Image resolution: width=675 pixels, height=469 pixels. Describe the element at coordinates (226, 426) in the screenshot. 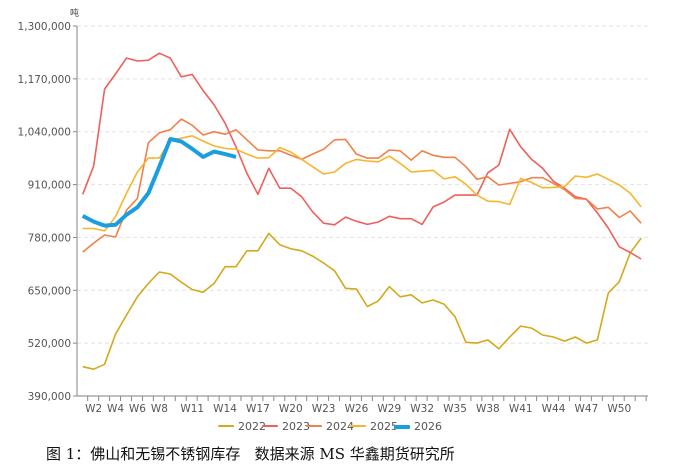

I see `legend-marker-2022` at that location.